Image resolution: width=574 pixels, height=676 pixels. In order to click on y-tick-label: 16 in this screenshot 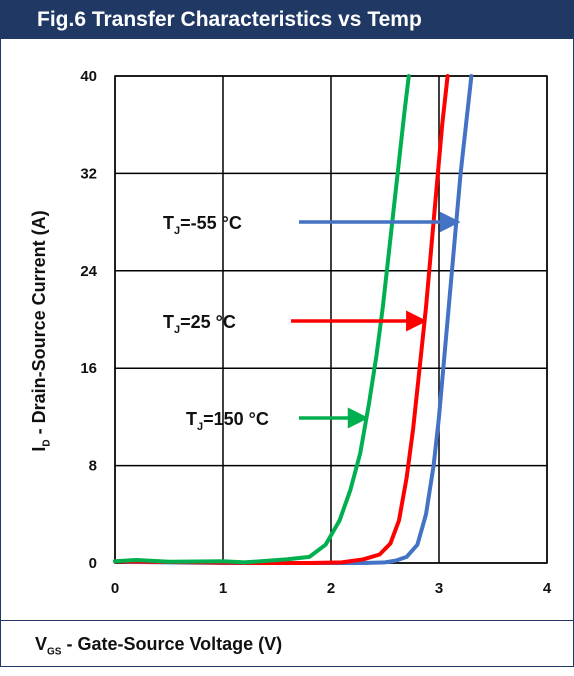, I will do `click(88, 368)`.